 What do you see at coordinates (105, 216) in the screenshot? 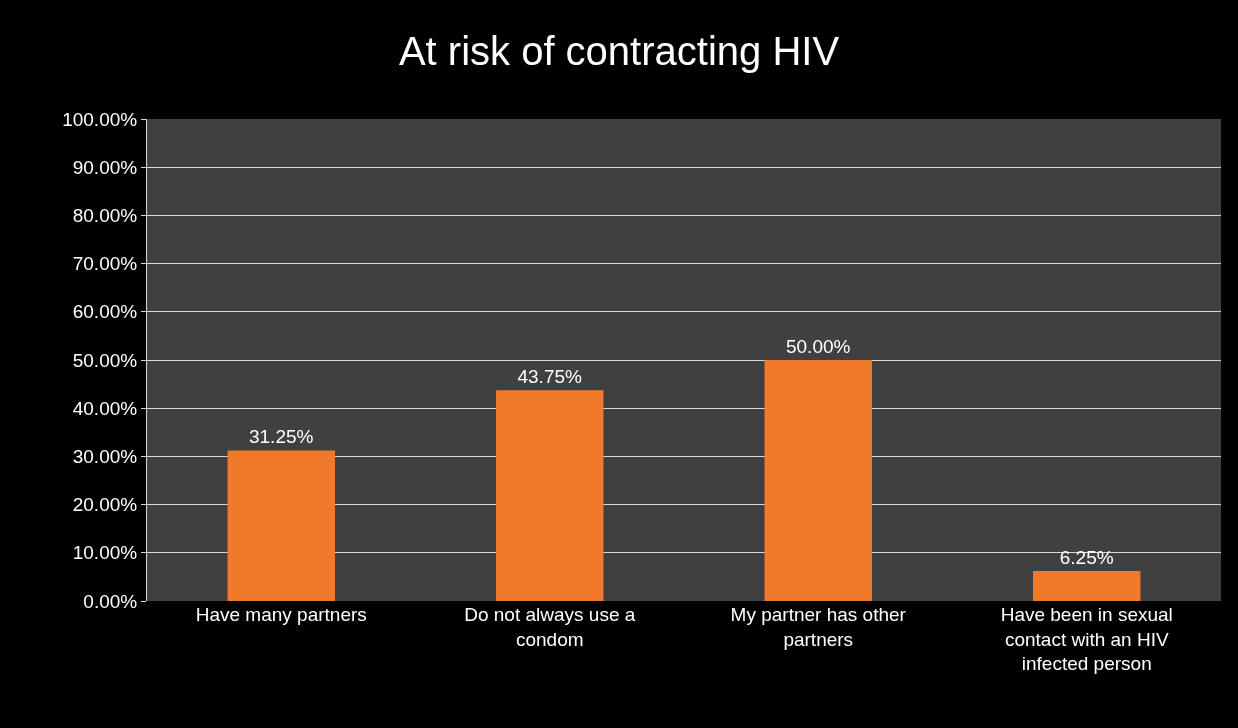
I see `y-tick-label: 80.00%` at bounding box center [105, 216].